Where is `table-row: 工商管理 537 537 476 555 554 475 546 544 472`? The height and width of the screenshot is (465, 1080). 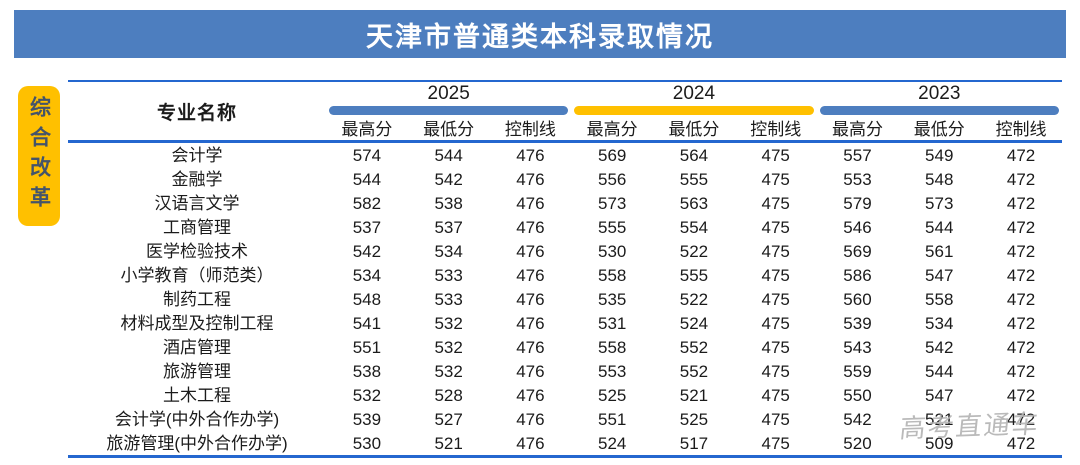
table-row: 工商管理 537 537 476 555 554 475 546 544 472 is located at coordinates (565, 227).